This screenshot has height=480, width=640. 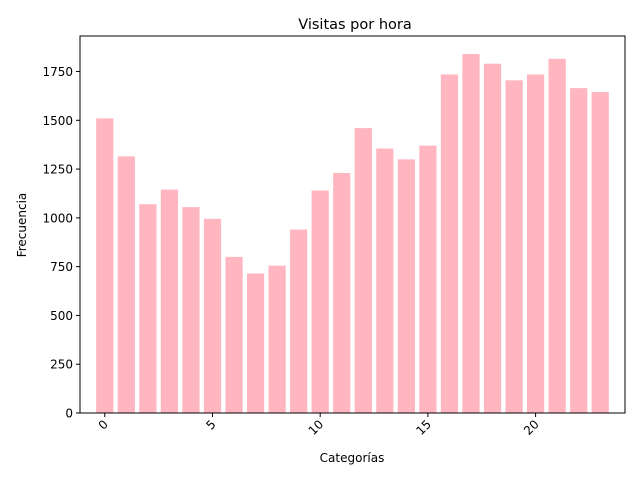 I want to click on x-tick-label: 15, so click(x=423, y=427).